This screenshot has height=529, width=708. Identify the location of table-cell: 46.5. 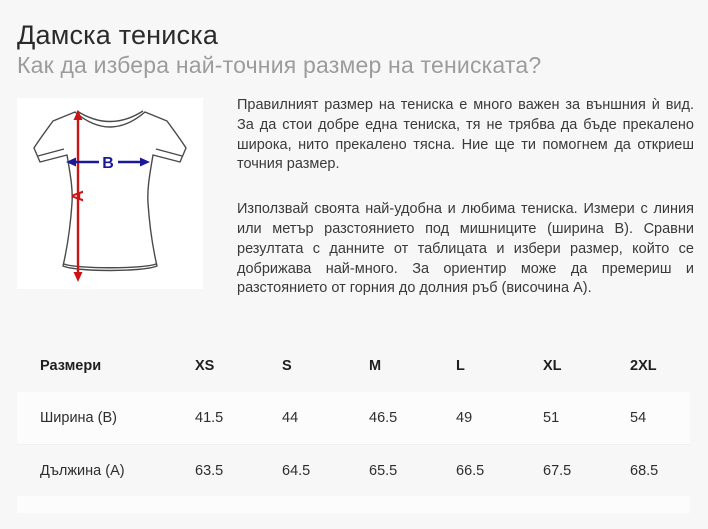
(383, 418).